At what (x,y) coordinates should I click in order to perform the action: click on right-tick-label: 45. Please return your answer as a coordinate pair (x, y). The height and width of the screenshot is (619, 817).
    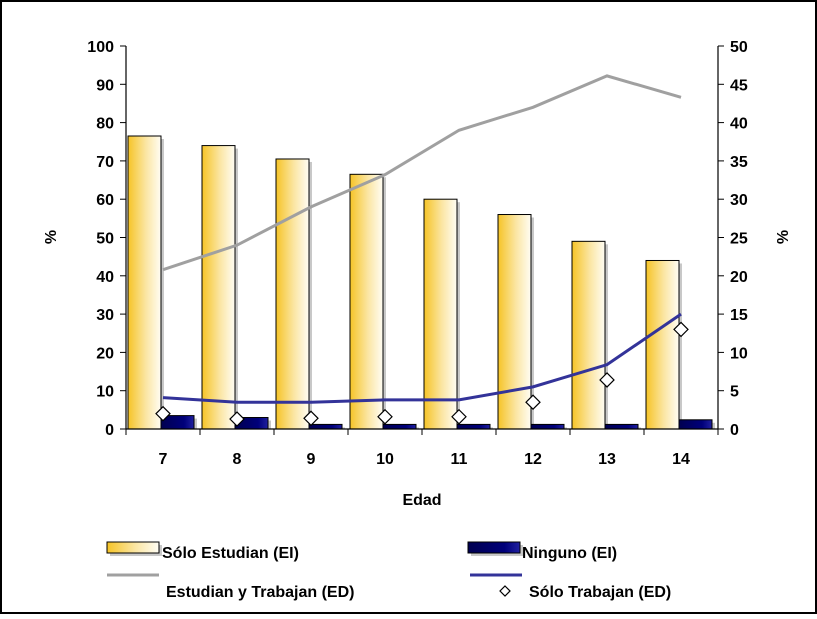
    Looking at the image, I should click on (739, 85).